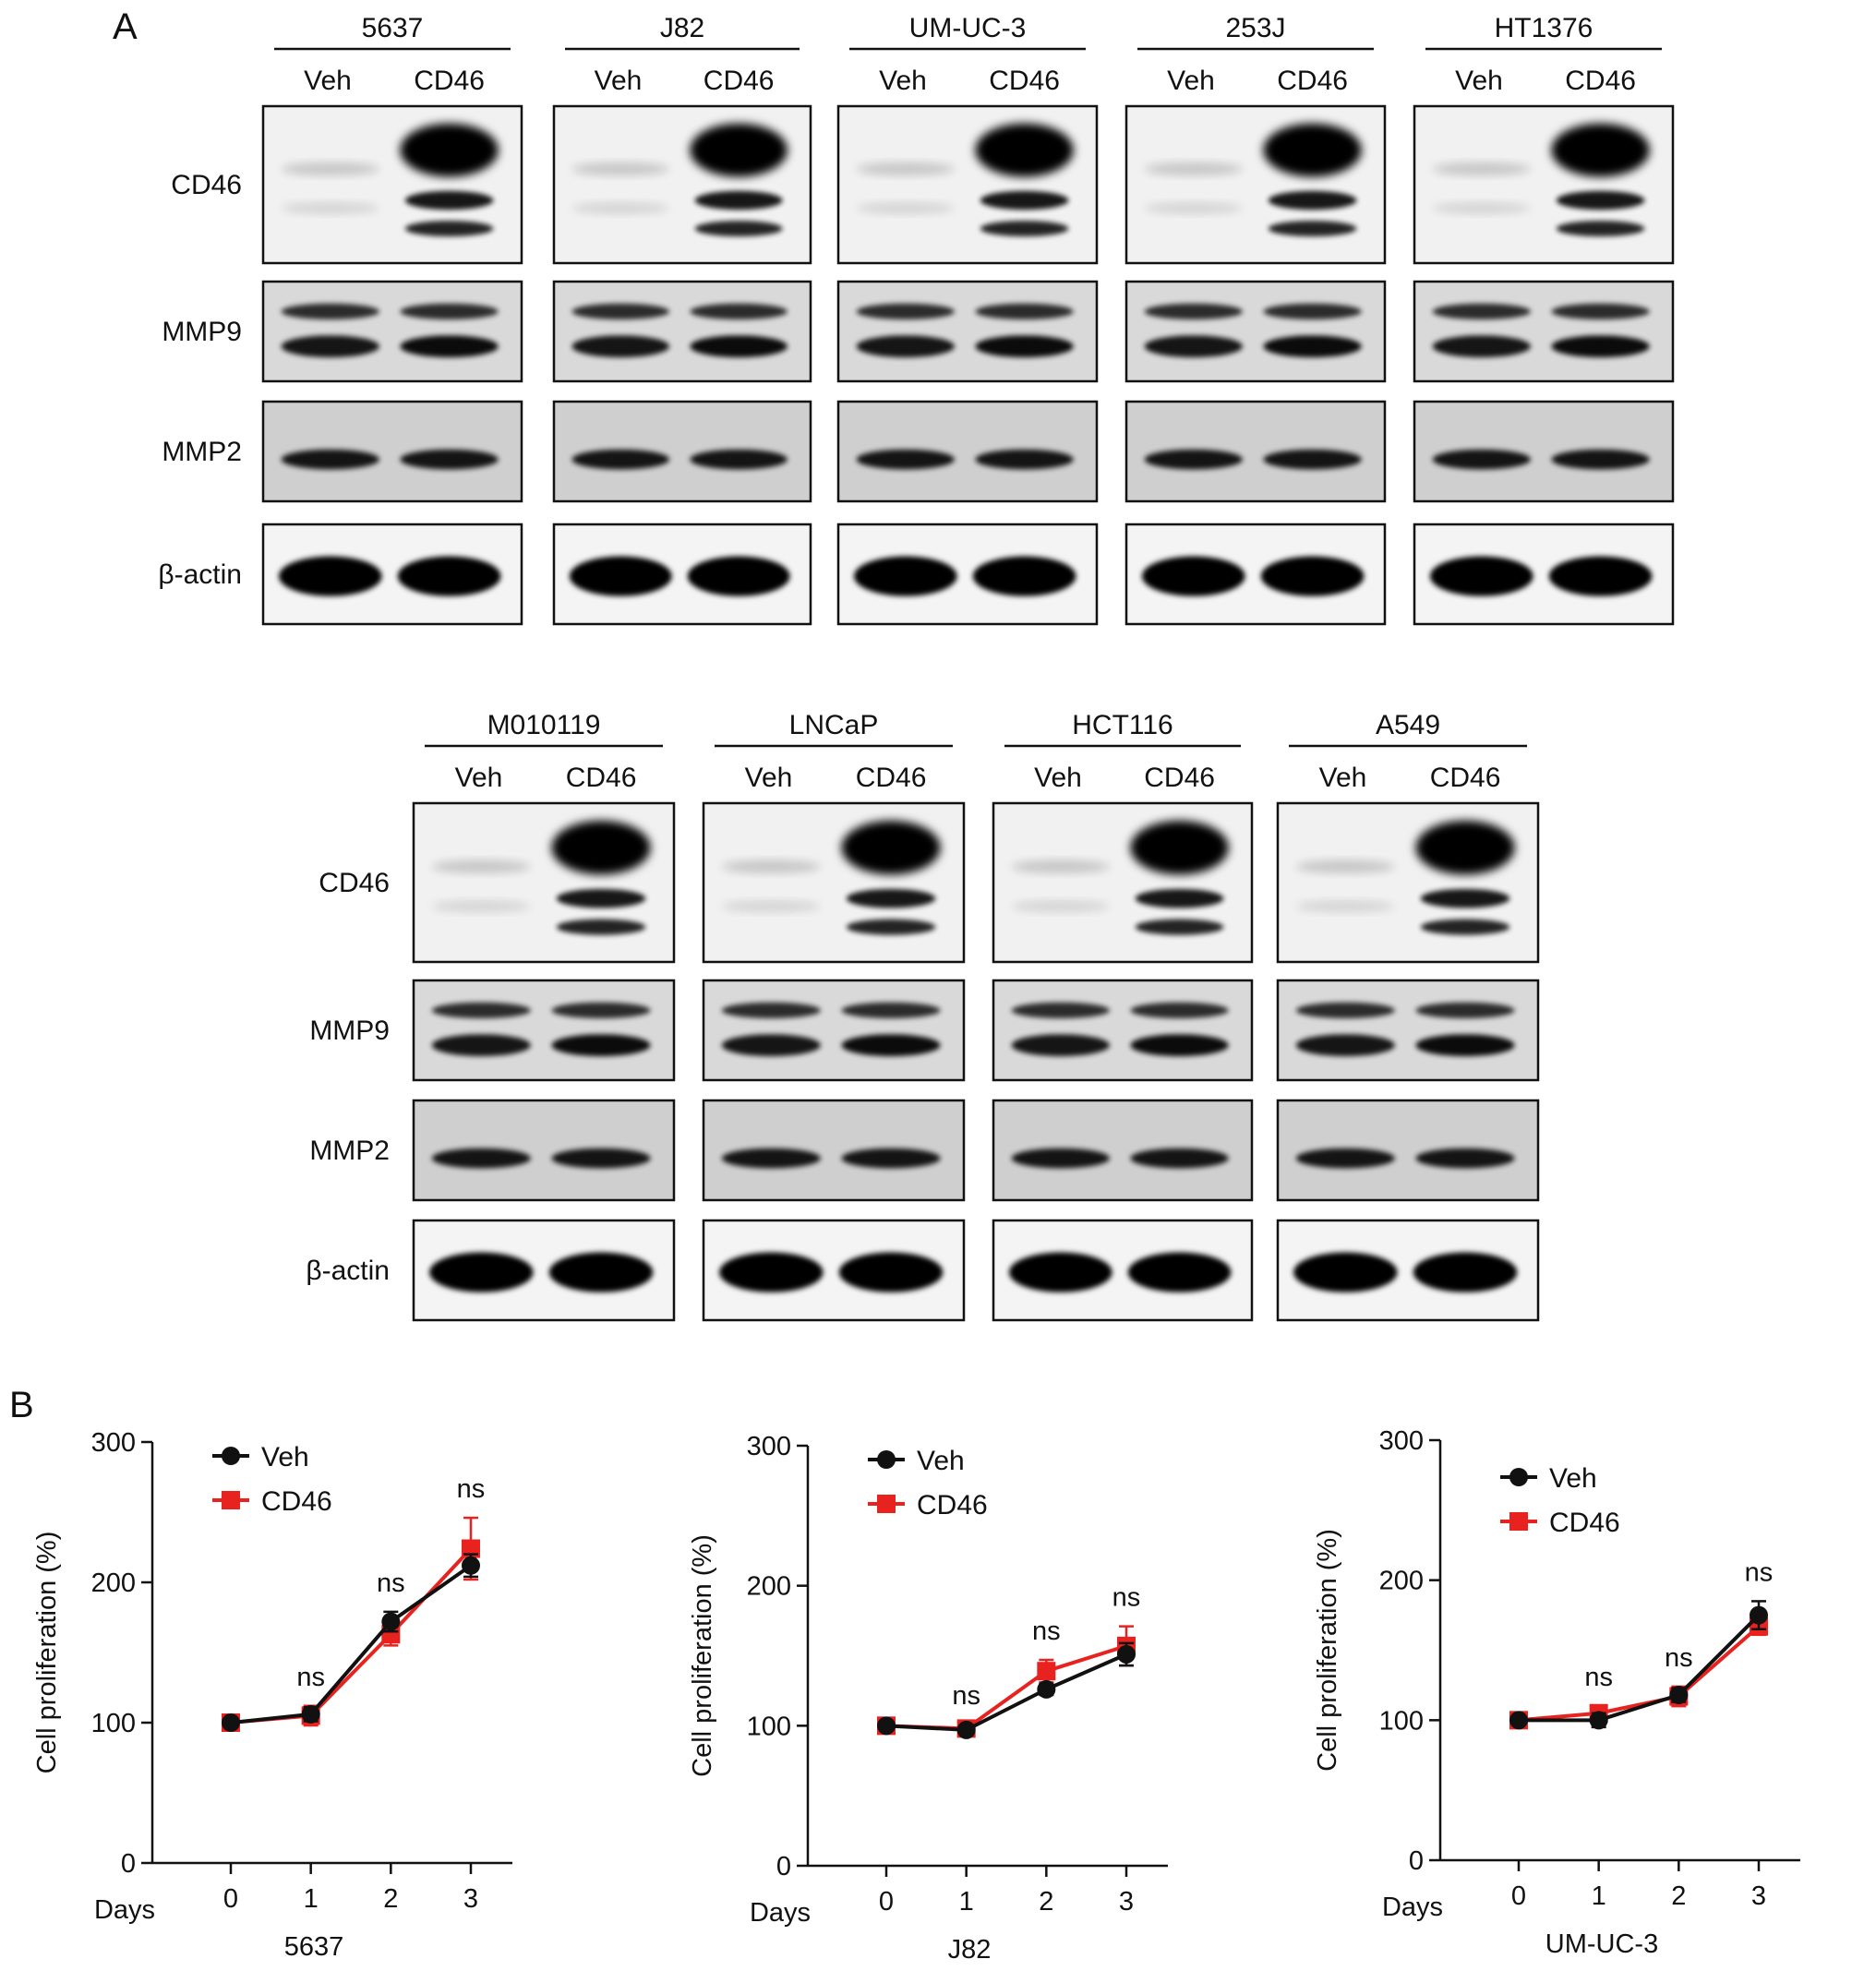 The width and height of the screenshot is (1876, 1971). Describe the element at coordinates (1327, 1650) in the screenshot. I see `y-axis-label: Cell proliferation (%)` at that location.